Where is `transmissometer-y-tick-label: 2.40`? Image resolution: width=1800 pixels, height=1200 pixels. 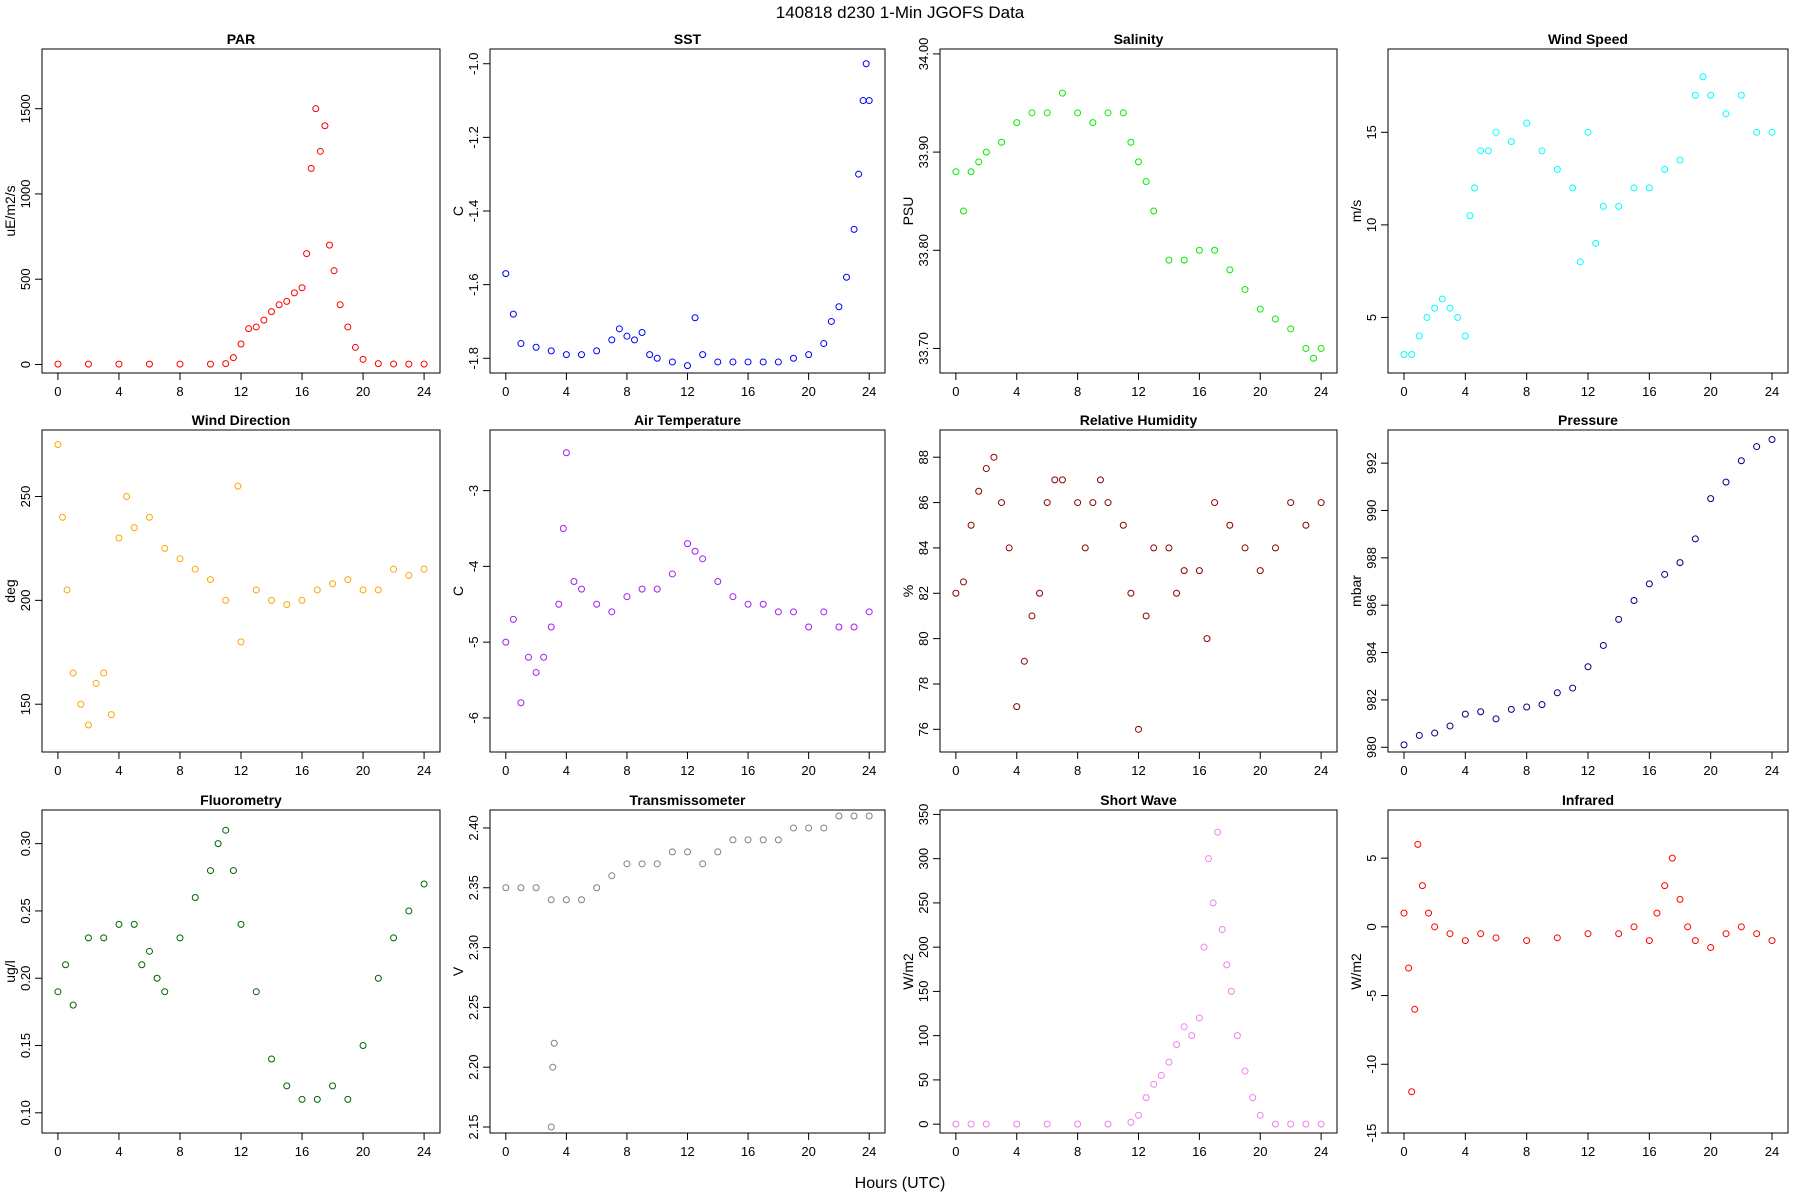
transmissometer-y-tick-label: 2.40 is located at coordinates (473, 827).